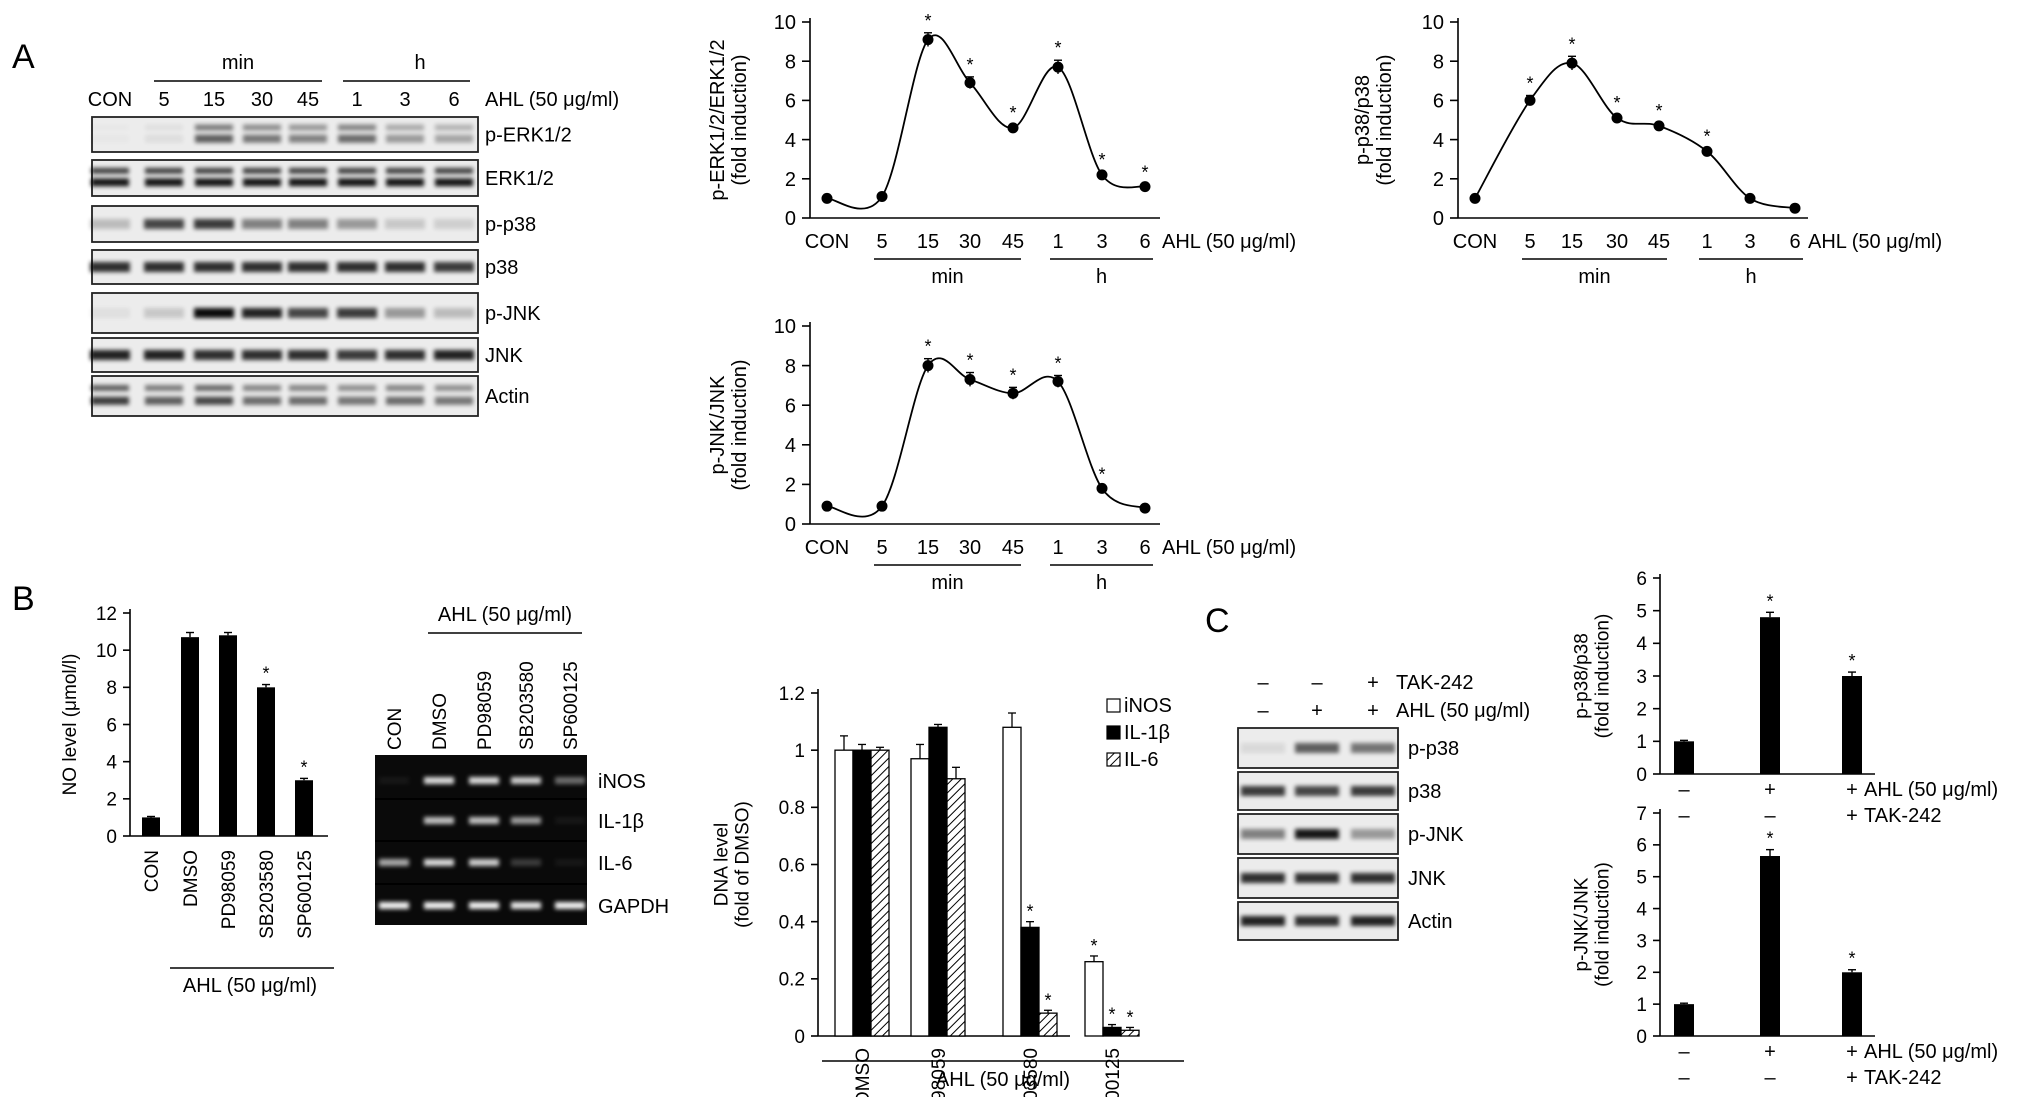 This screenshot has height=1097, width=2032. Describe the element at coordinates (419, 63) in the screenshot. I see `header-h: h` at that location.